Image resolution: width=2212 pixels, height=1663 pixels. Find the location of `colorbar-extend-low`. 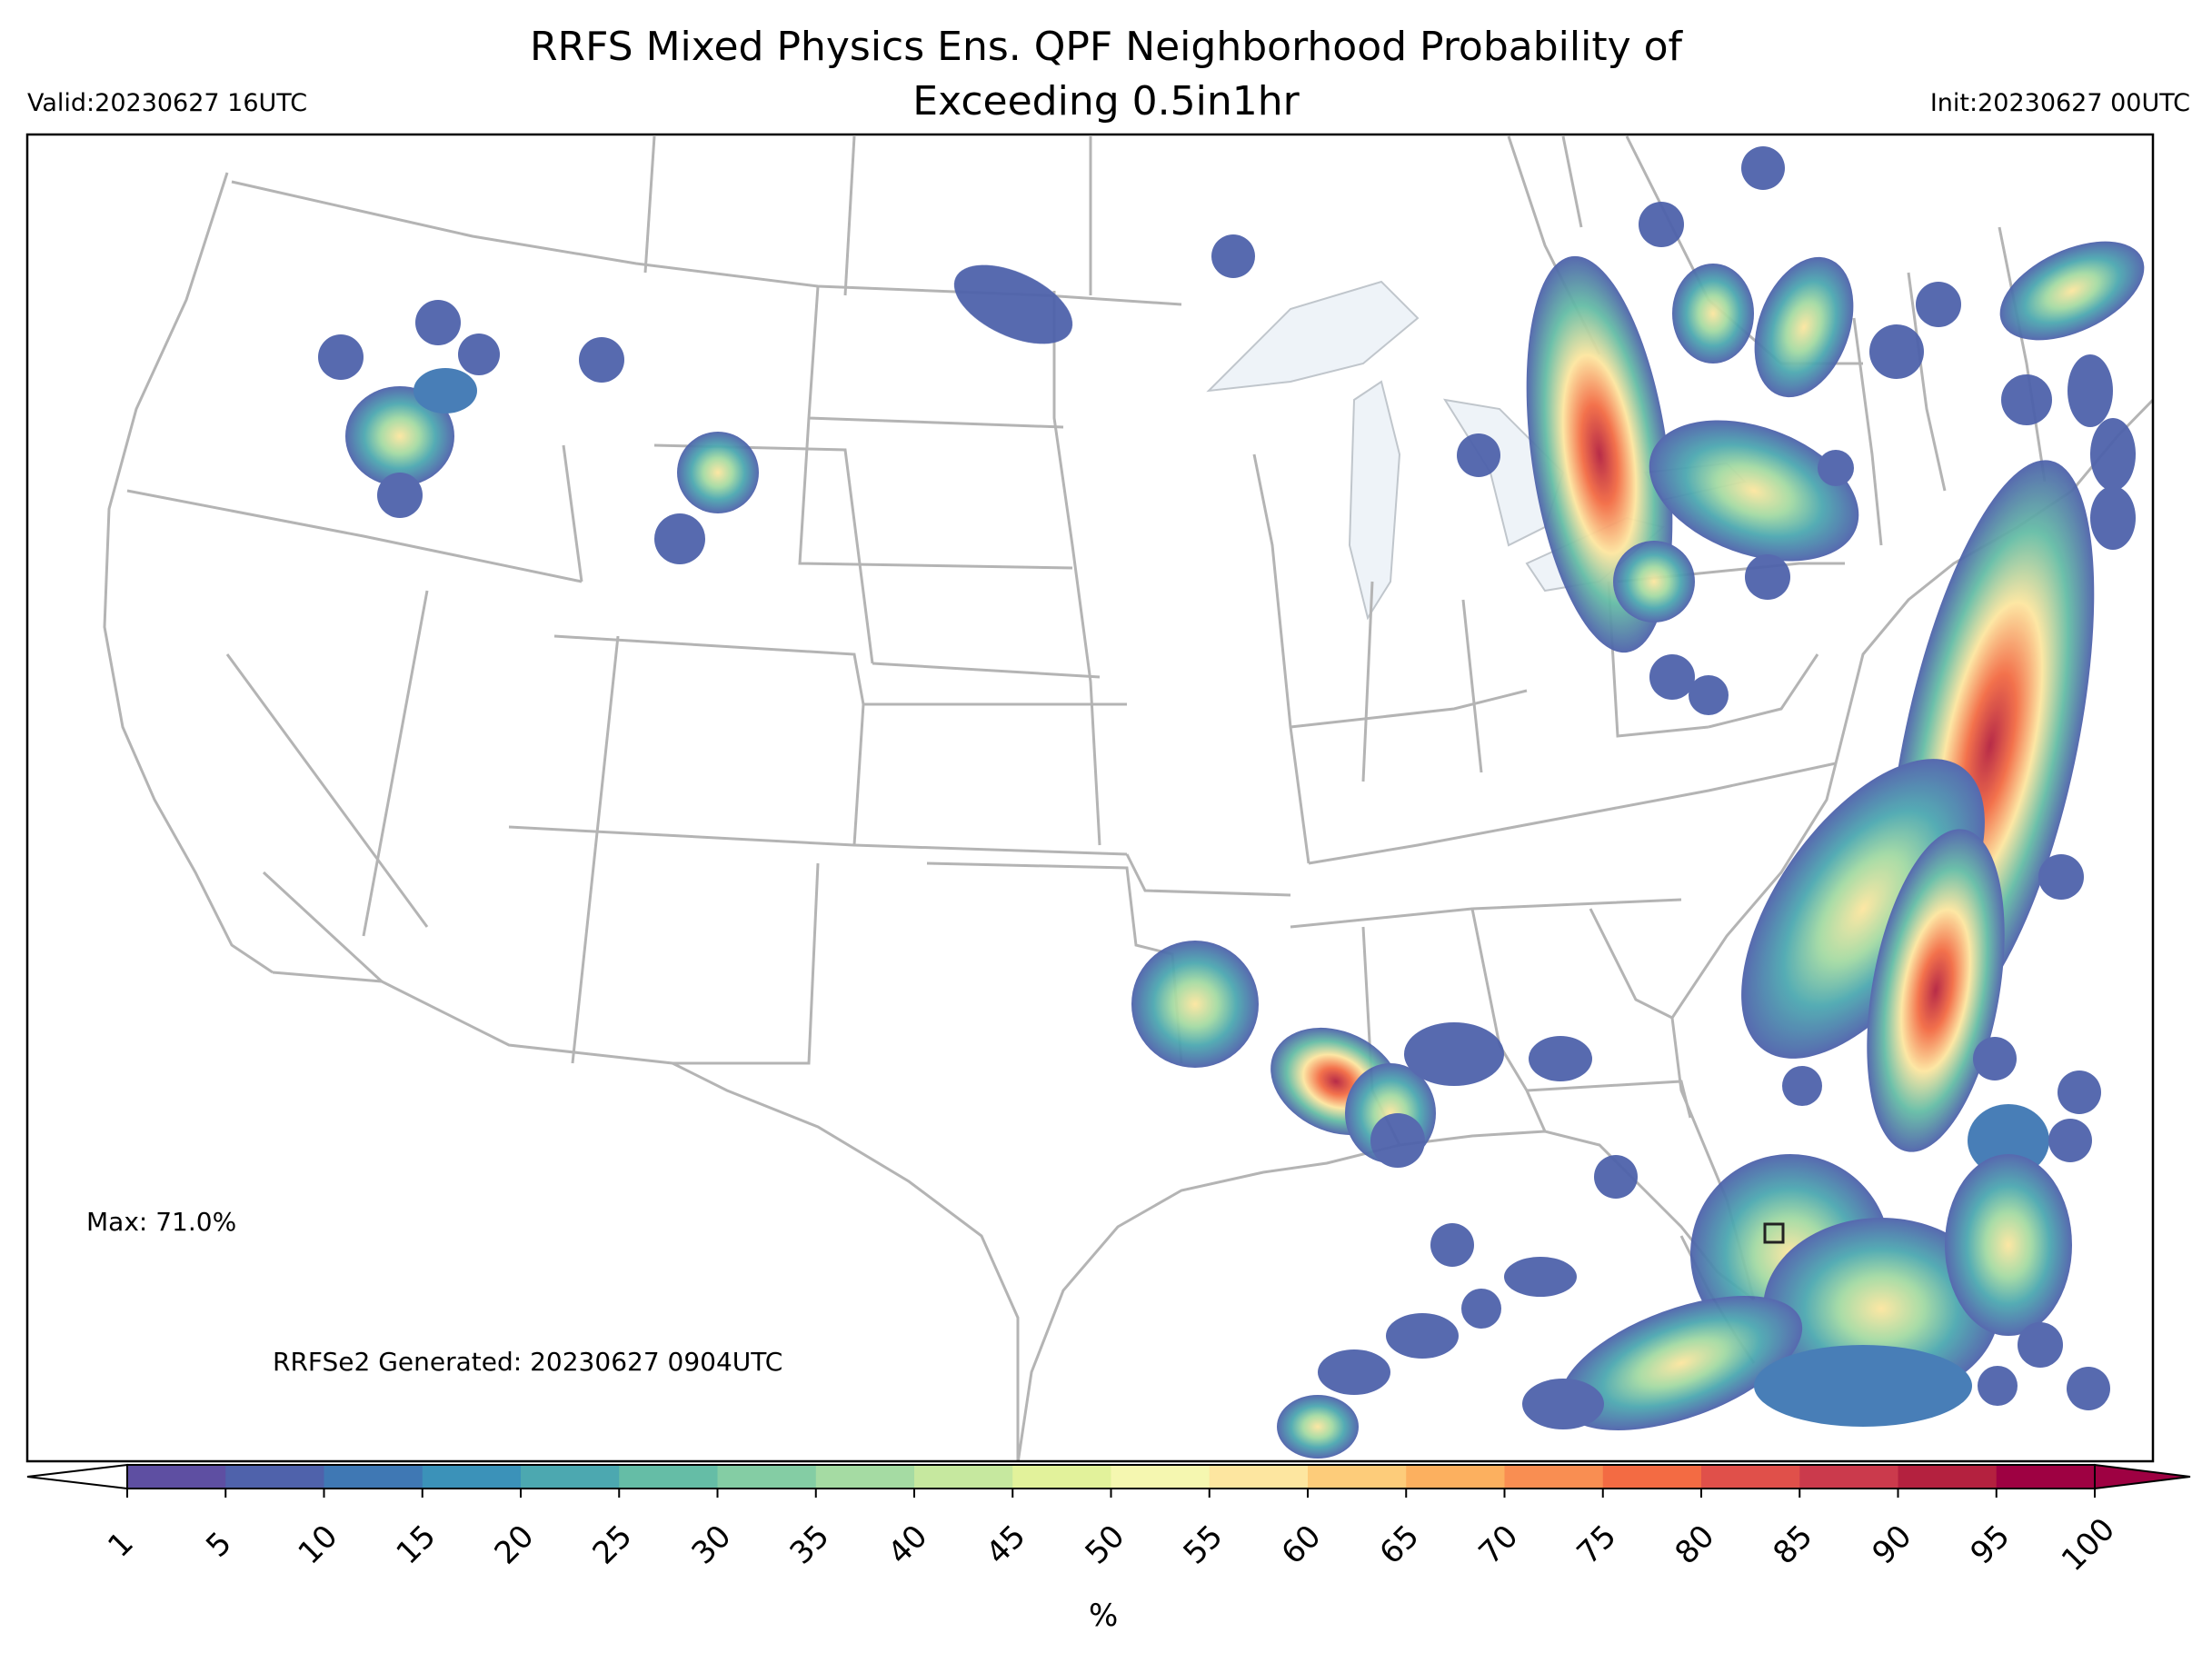

colorbar-extend-low is located at coordinates (77, 1476).